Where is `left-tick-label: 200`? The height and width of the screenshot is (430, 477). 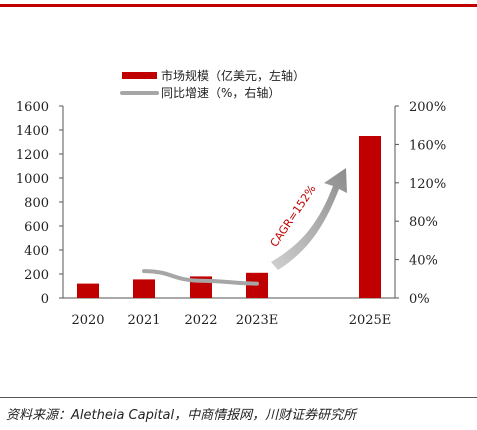 left-tick-label: 200 is located at coordinates (36, 275).